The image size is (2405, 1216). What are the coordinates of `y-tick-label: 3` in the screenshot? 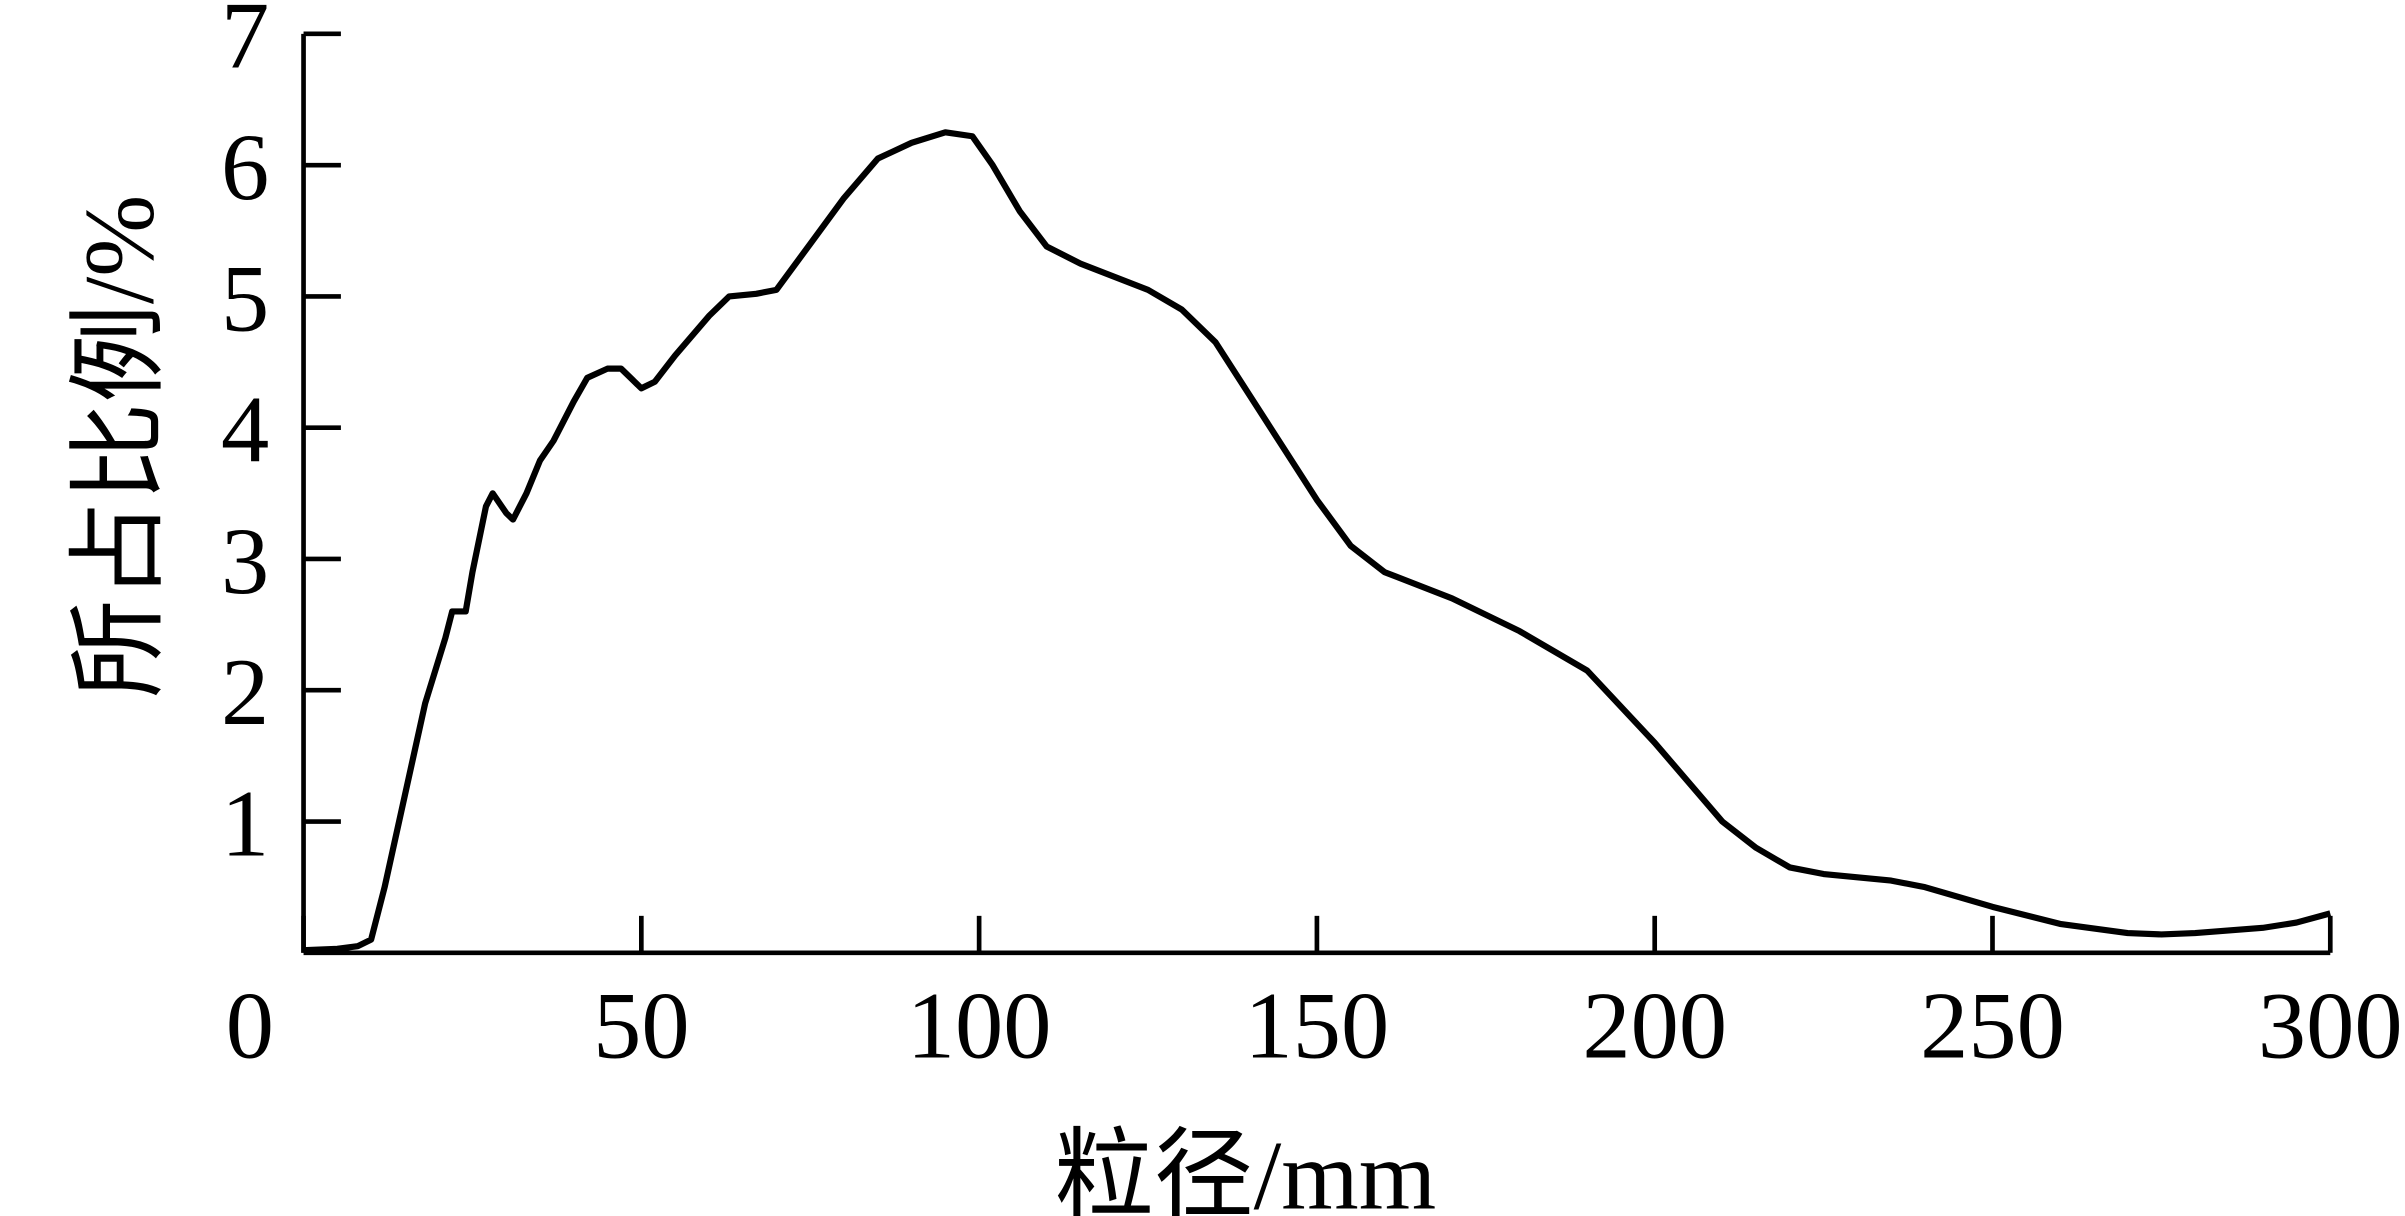 It's located at (245, 560).